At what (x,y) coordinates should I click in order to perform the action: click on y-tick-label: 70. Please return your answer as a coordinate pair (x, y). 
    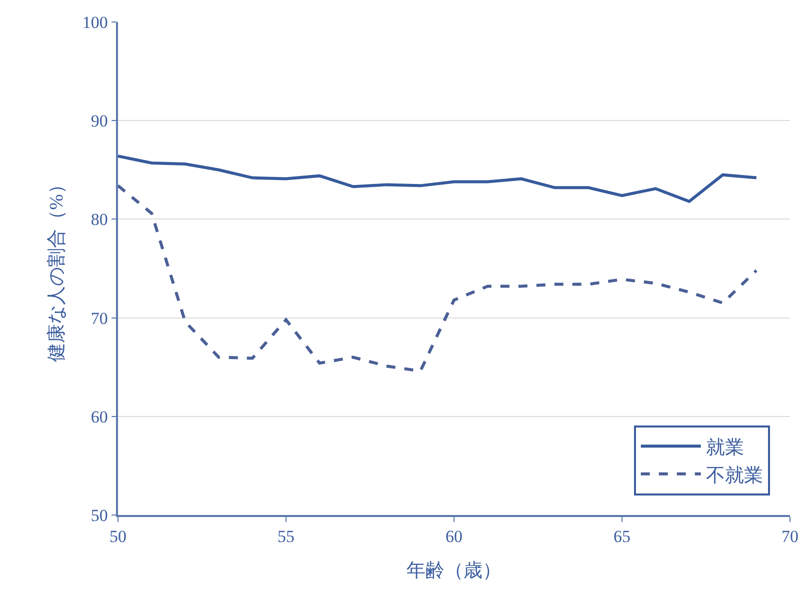
    Looking at the image, I should click on (99, 318).